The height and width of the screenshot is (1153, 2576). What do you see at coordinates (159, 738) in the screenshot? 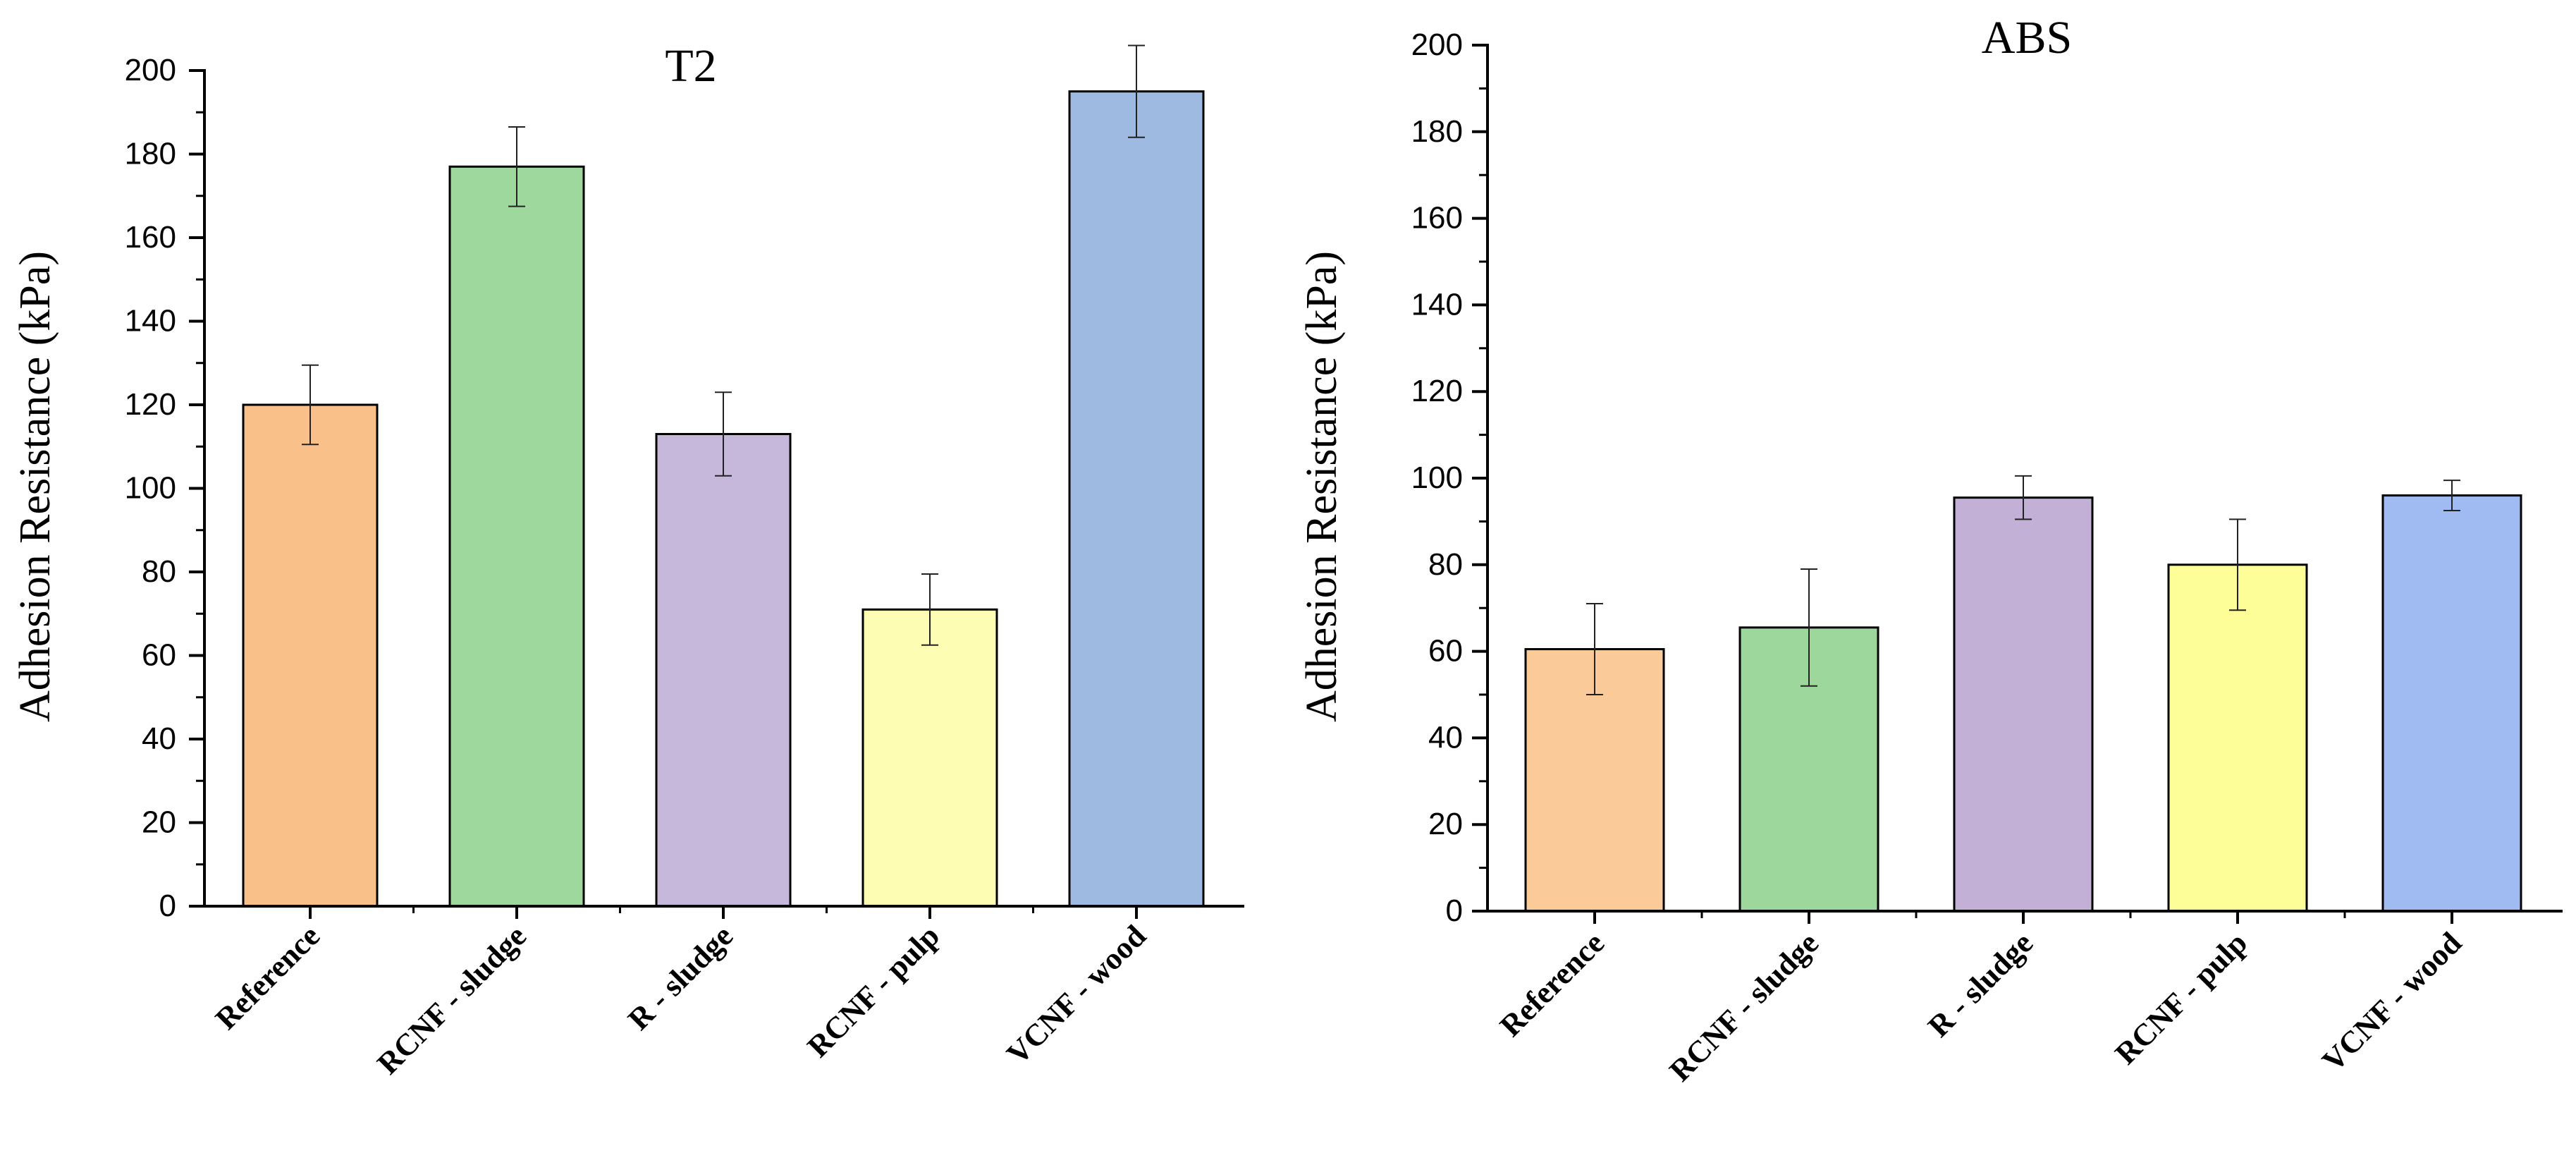
I see `chart-t2-y-tick-label: 40` at bounding box center [159, 738].